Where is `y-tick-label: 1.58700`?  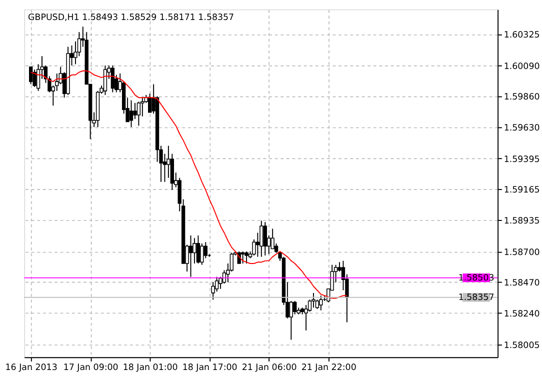 y-tick-label: 1.58700 is located at coordinates (522, 253).